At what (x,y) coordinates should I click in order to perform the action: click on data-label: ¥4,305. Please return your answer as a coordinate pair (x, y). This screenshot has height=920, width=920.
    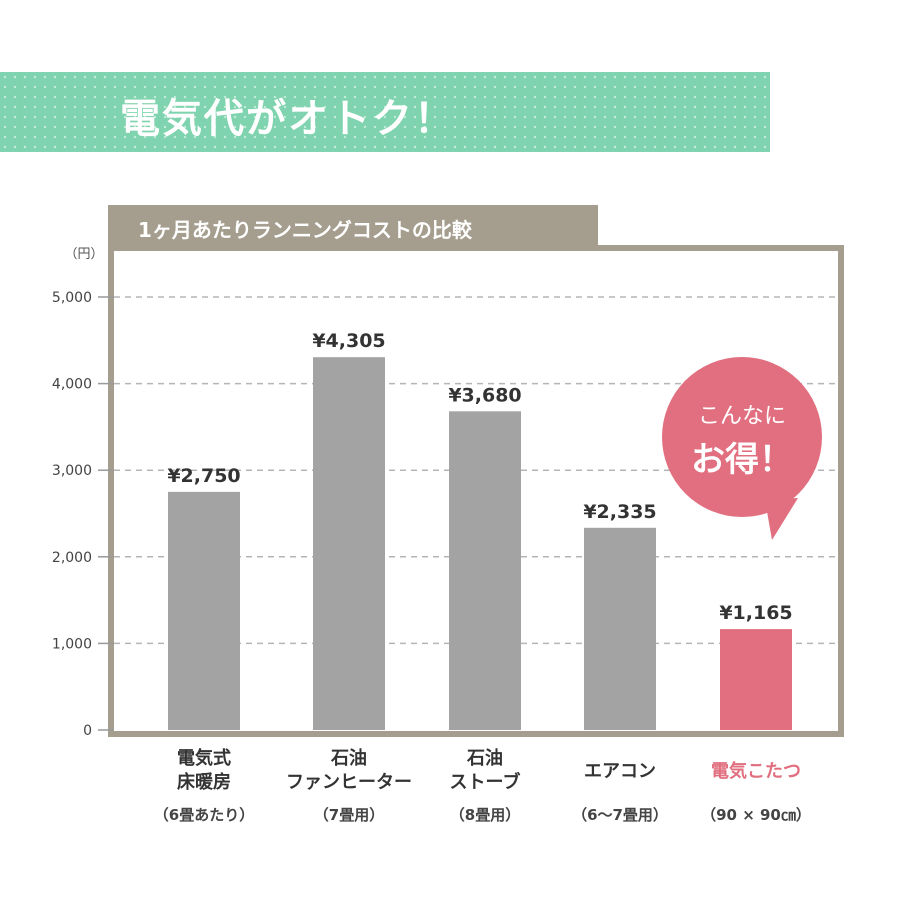
    Looking at the image, I should click on (348, 341).